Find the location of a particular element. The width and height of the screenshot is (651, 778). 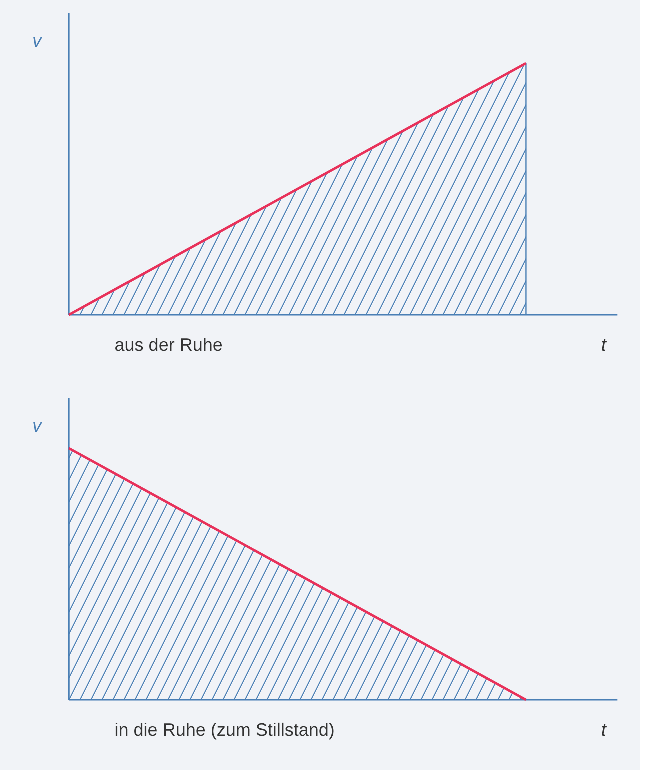

text: in die Ruhe (zum Stillstand) is located at coordinates (224, 730).